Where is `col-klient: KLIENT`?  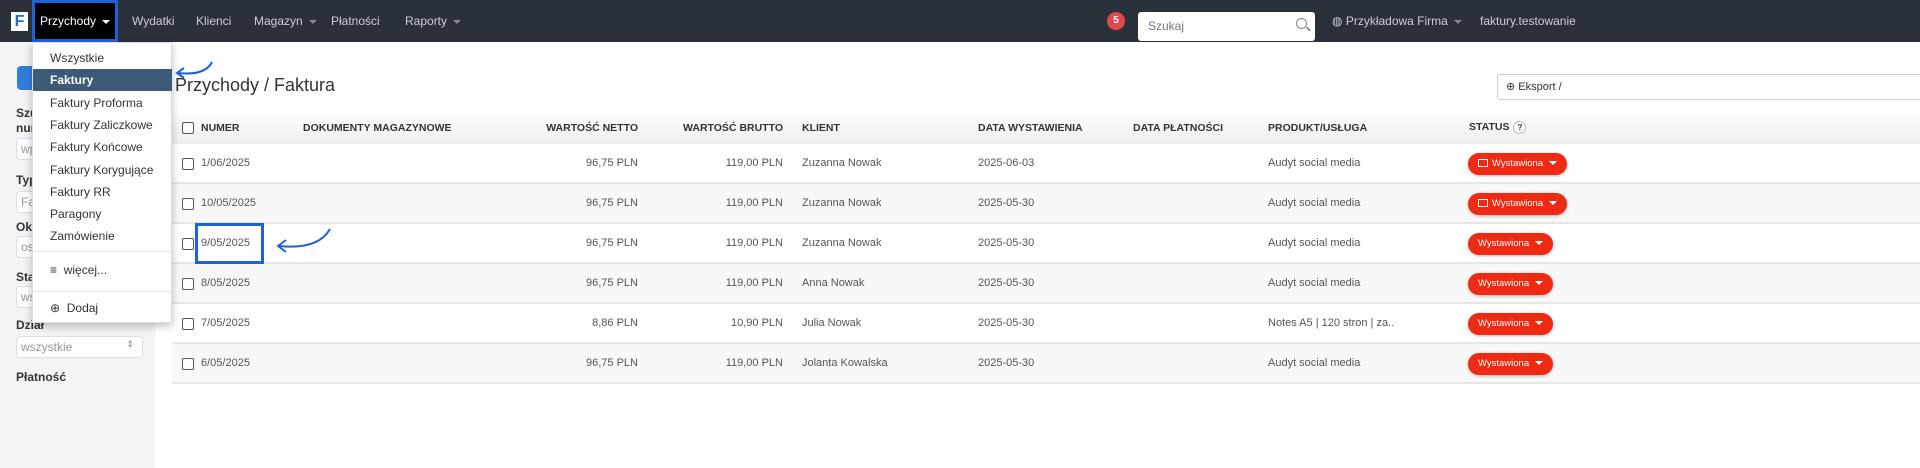 col-klient: KLIENT is located at coordinates (821, 128).